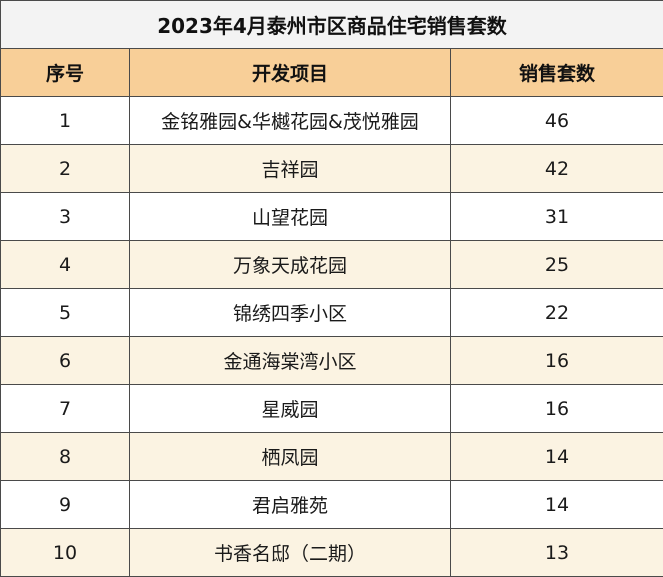 Image resolution: width=663 pixels, height=577 pixels. I want to click on project-cell: 金通海棠湾小区, so click(290, 360).